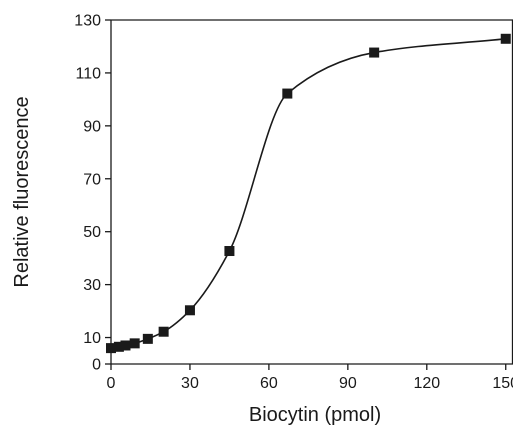 The image size is (513, 427). What do you see at coordinates (348, 383) in the screenshot?
I see `x-tick-label: 90` at bounding box center [348, 383].